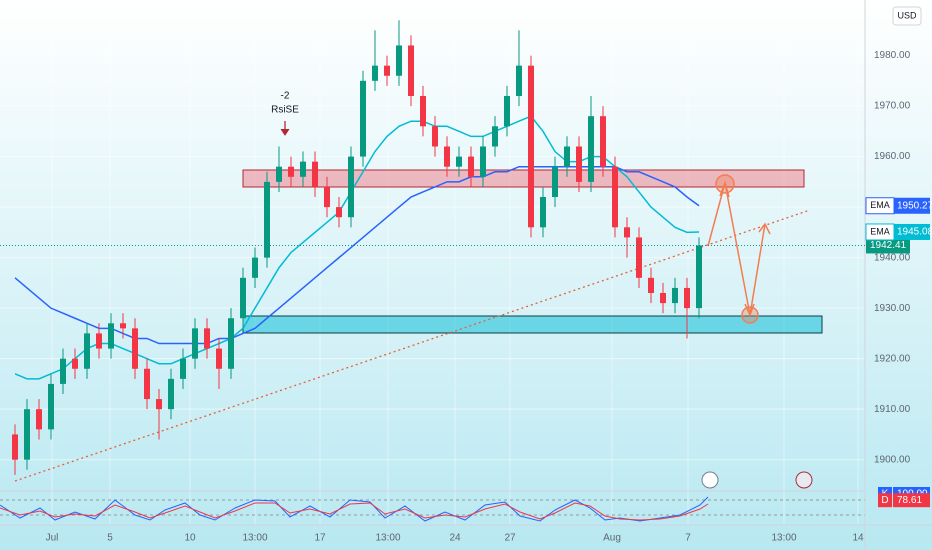 This screenshot has width=932, height=550. Describe the element at coordinates (320, 538) in the screenshot. I see `x-tick-label: 17` at that location.